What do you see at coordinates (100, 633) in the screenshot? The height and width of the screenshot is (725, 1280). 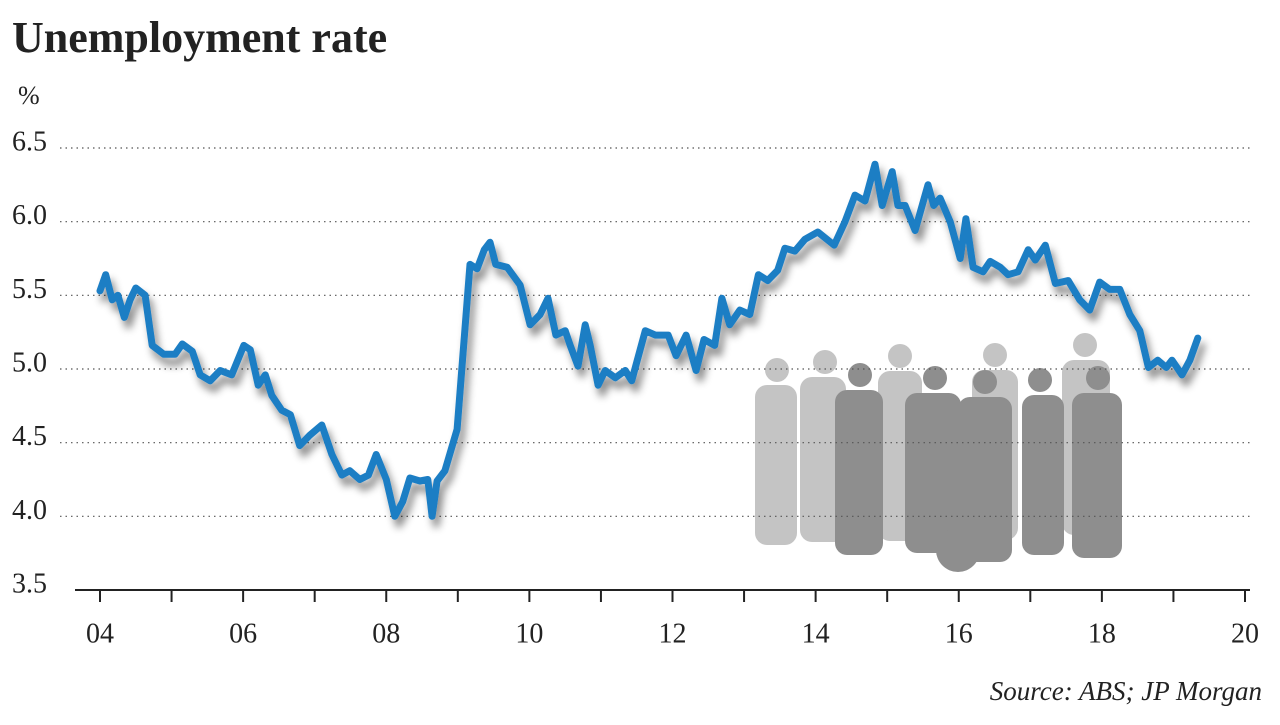 I see `x-tick-label: 04` at bounding box center [100, 633].